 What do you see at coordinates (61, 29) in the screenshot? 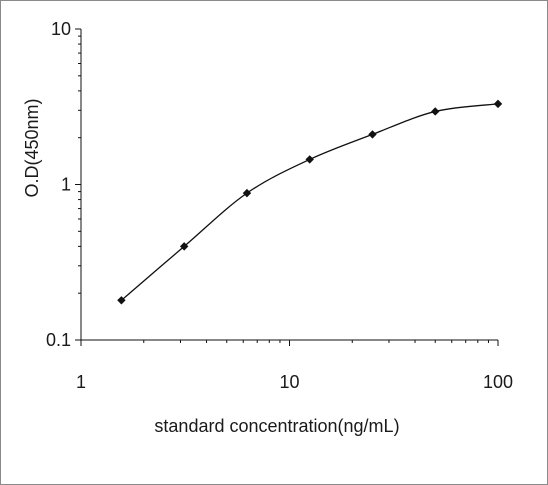
I see `y-tick-label: 10` at bounding box center [61, 29].